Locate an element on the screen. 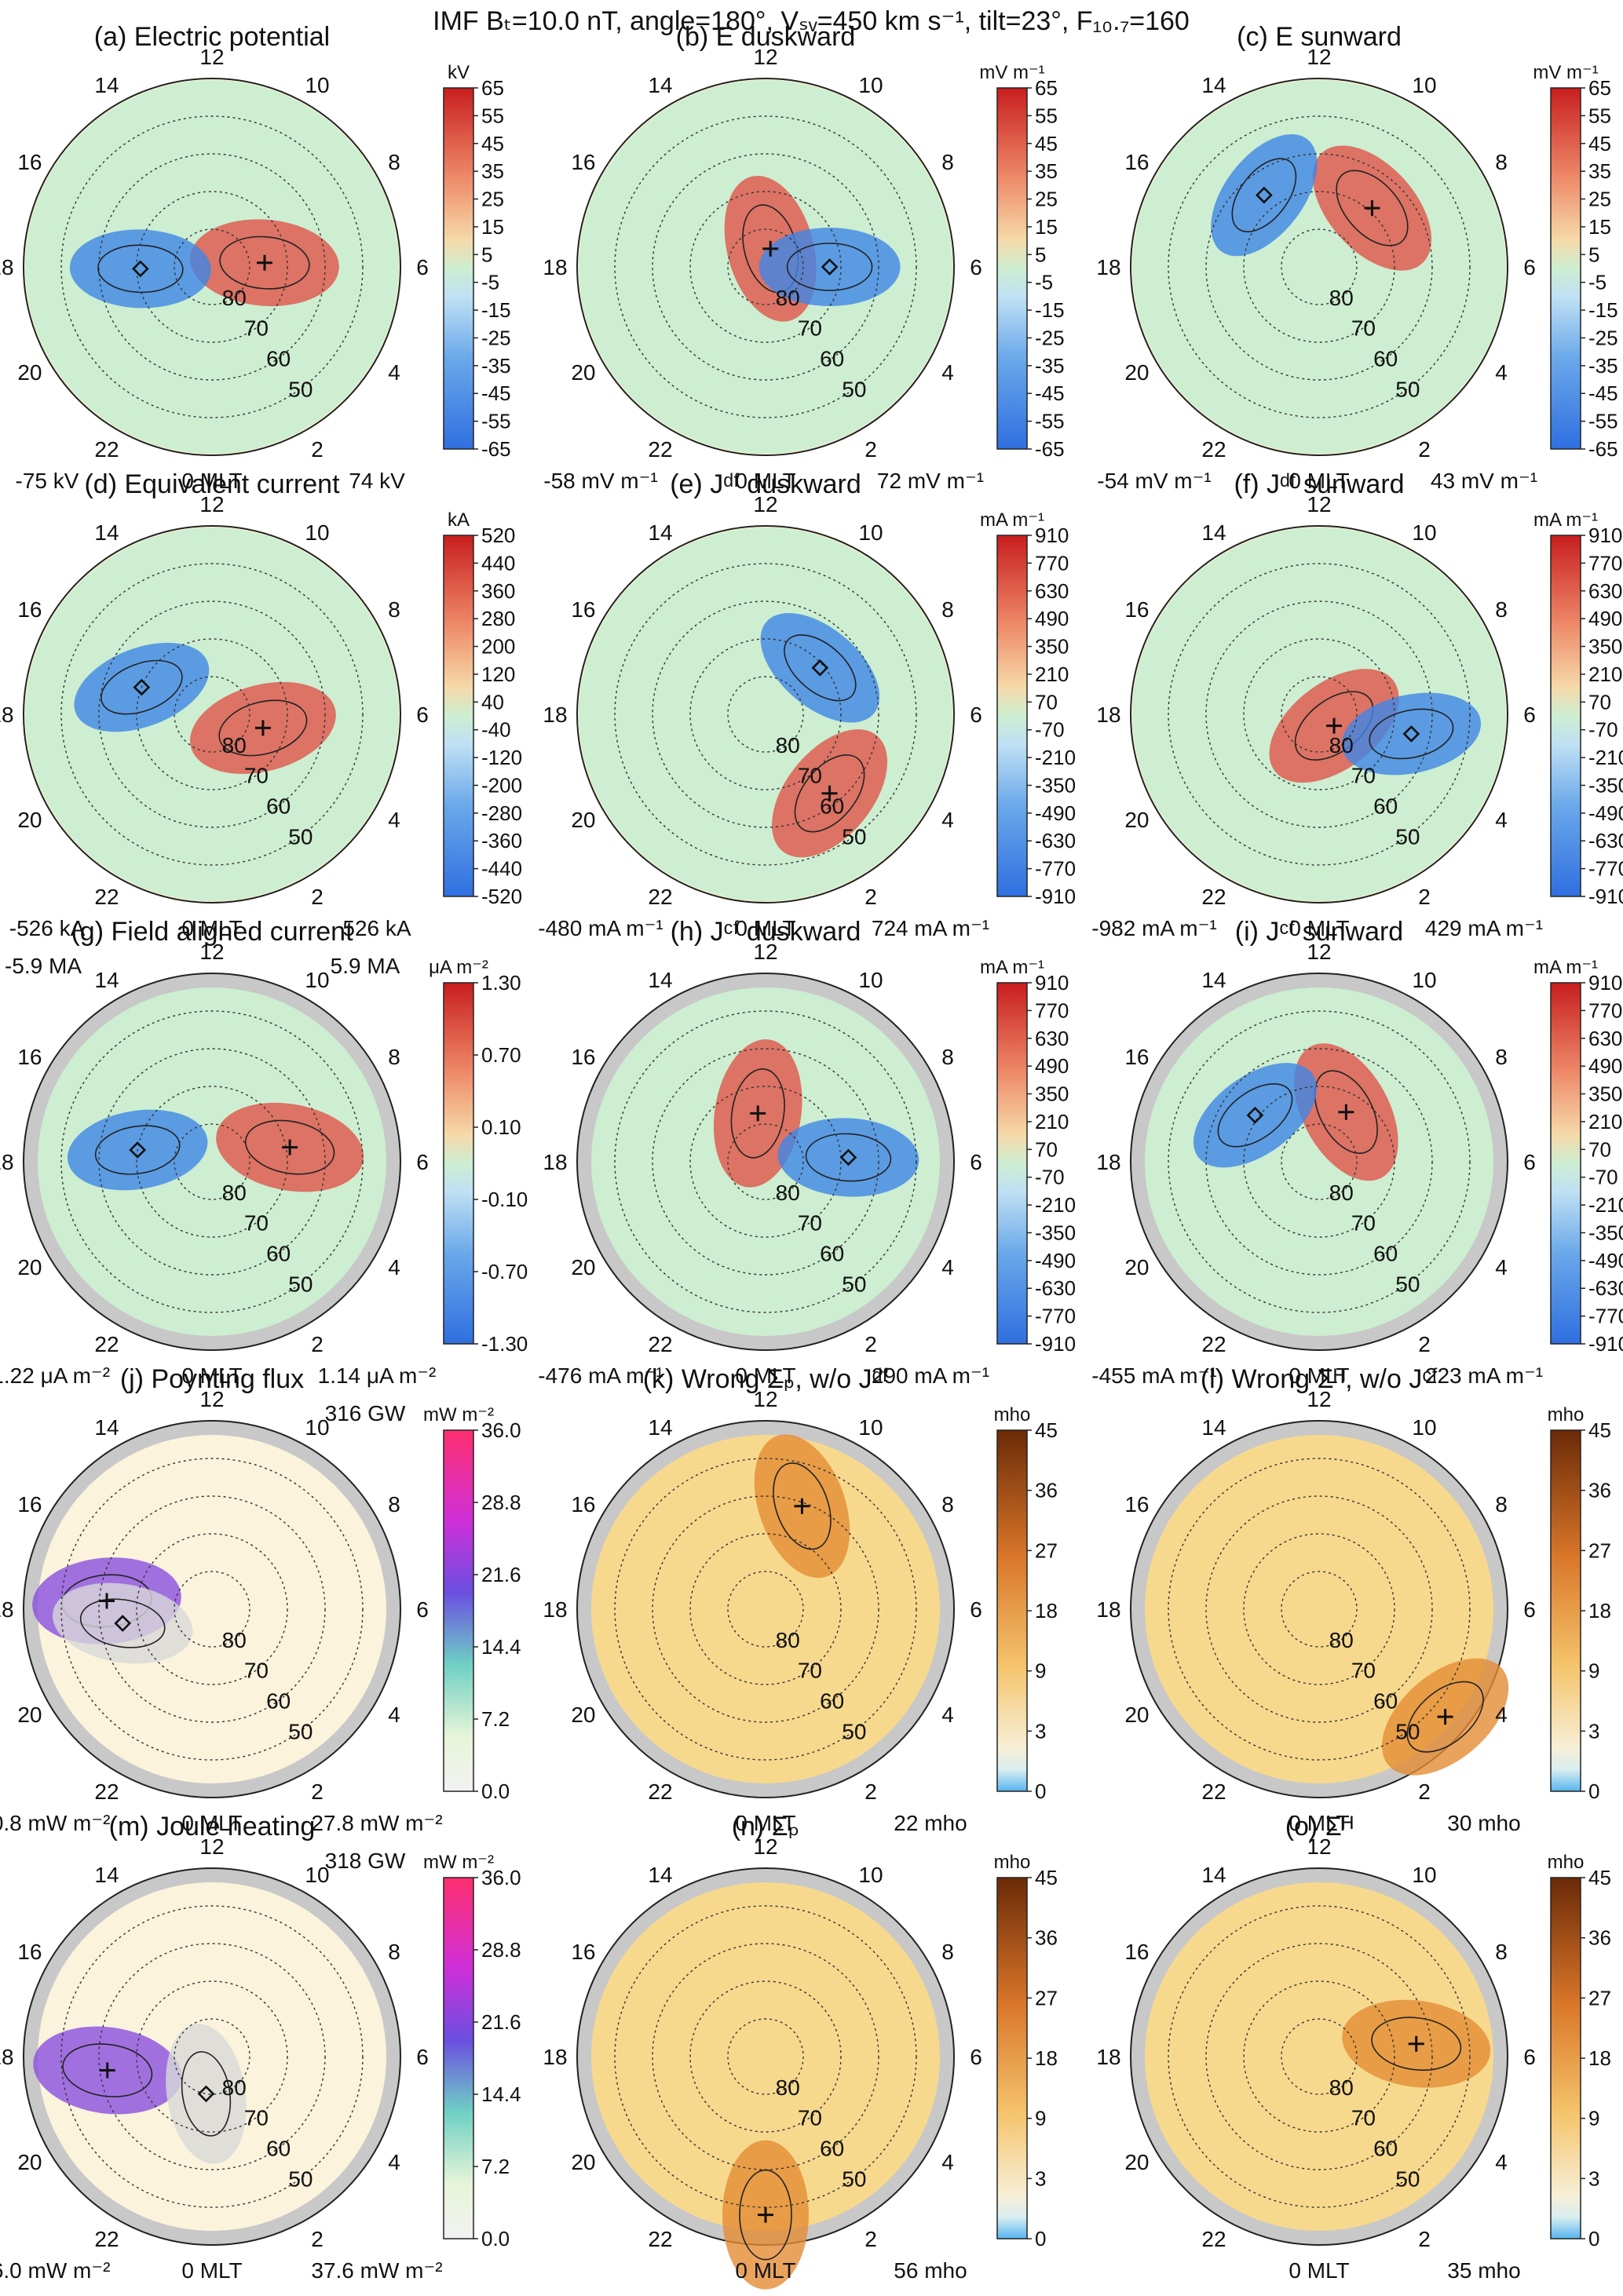 The image size is (1623, 2296). colorbar-tick-label: -35 is located at coordinates (496, 366).